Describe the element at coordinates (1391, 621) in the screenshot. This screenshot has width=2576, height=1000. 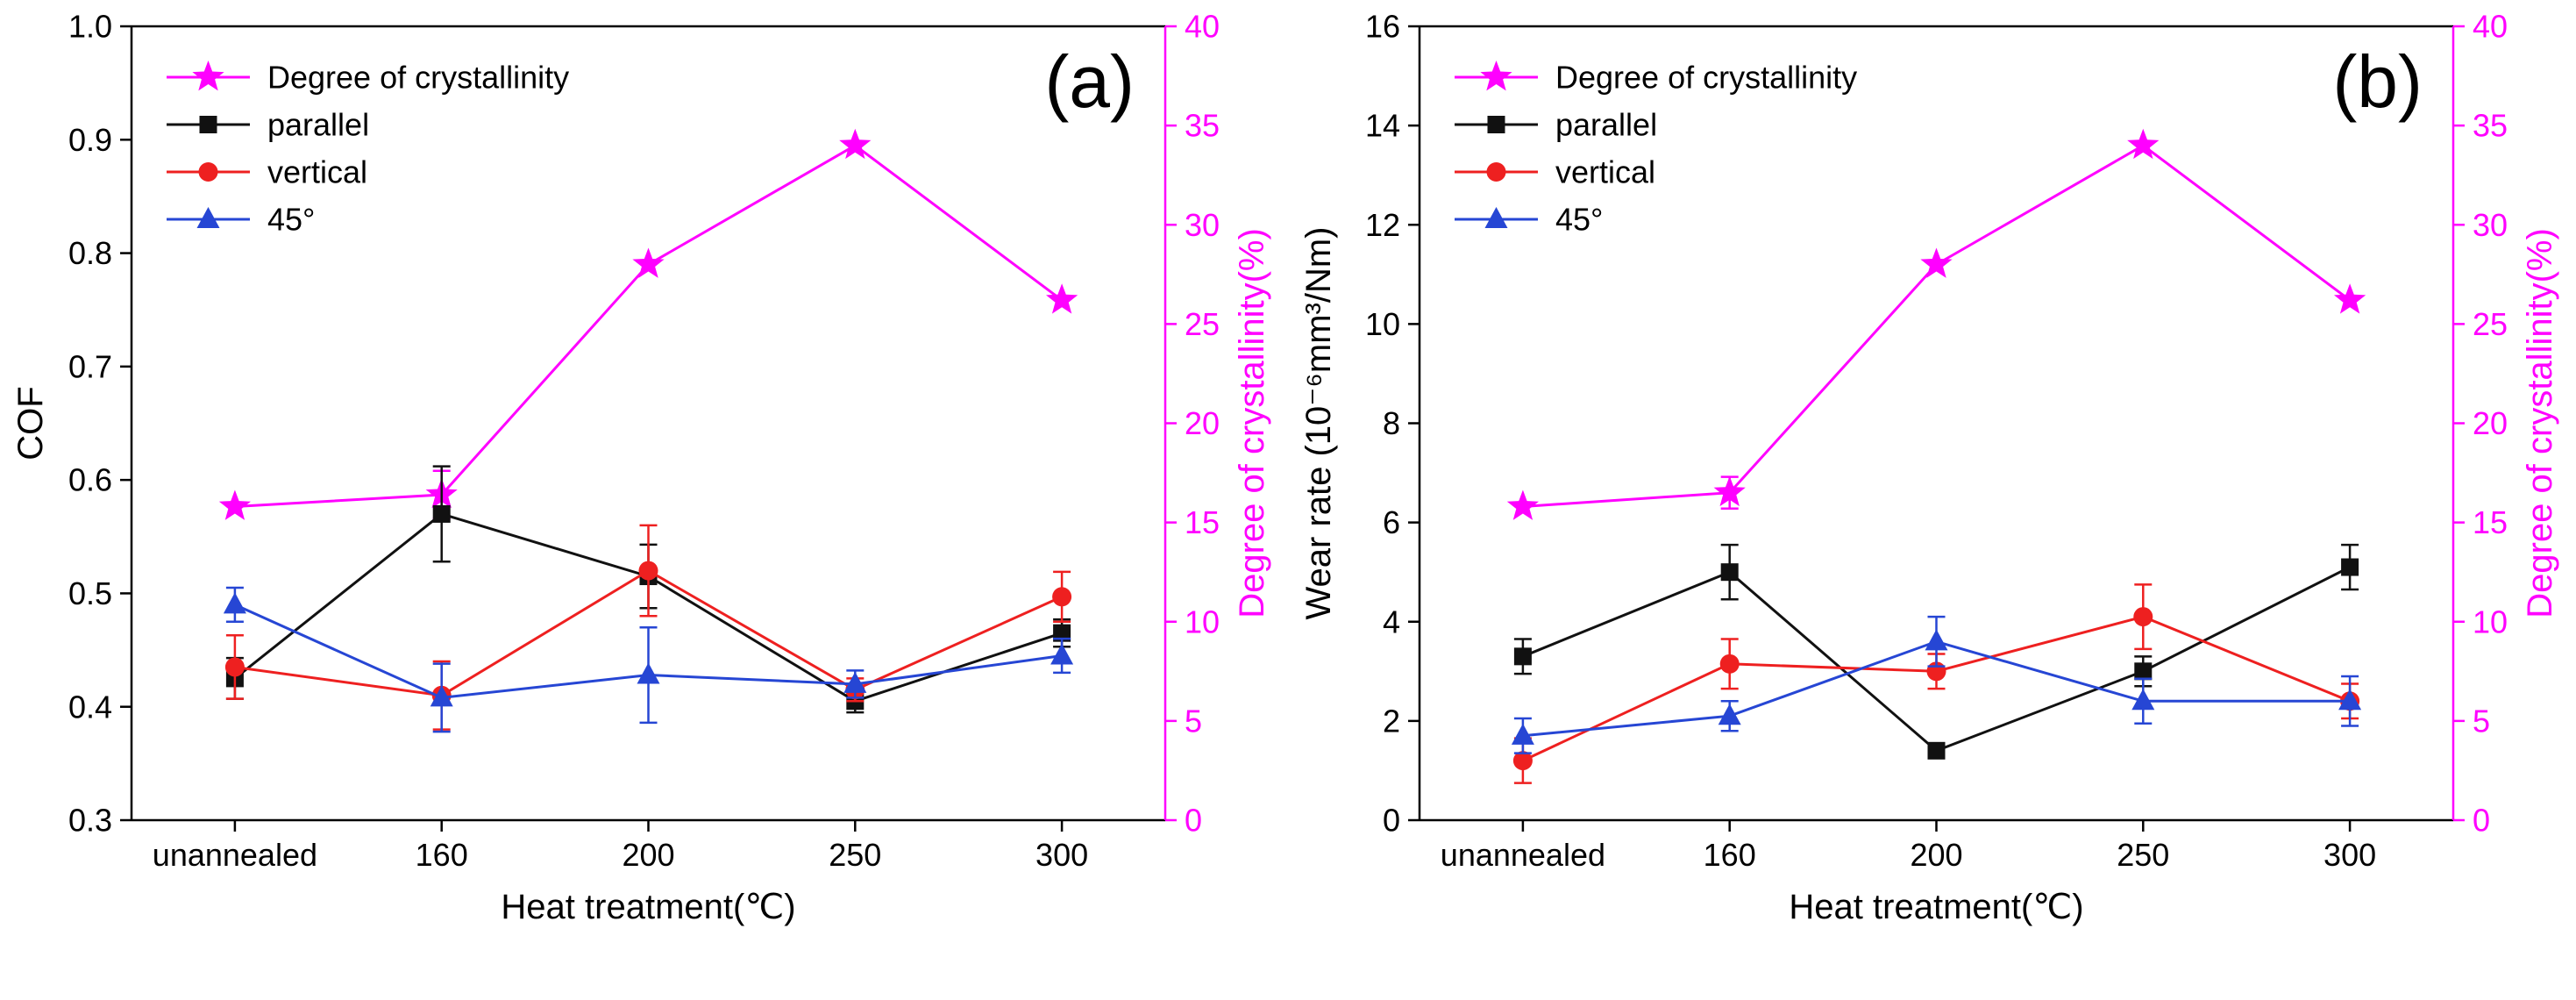
I see `y-left-tick-label: 4` at that location.